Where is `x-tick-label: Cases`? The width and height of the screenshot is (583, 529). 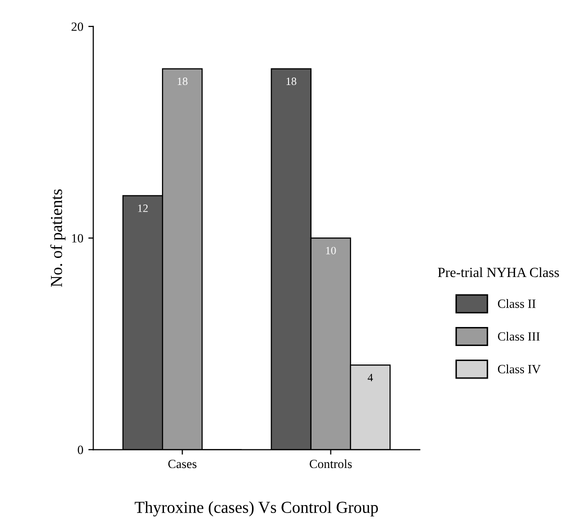
x-tick-label: Cases is located at coordinates (182, 464).